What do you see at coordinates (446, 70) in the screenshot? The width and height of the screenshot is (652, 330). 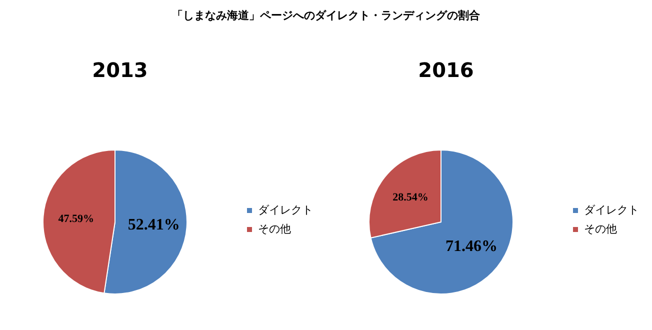 I see `chart-subtitle: 2016` at bounding box center [446, 70].